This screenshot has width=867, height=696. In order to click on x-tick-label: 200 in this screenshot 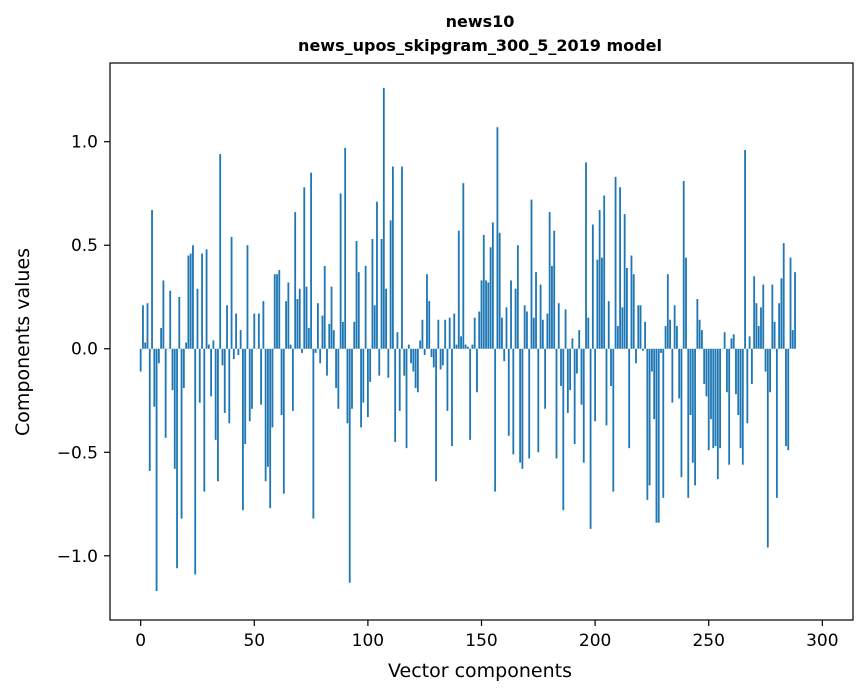, I will do `click(595, 641)`.